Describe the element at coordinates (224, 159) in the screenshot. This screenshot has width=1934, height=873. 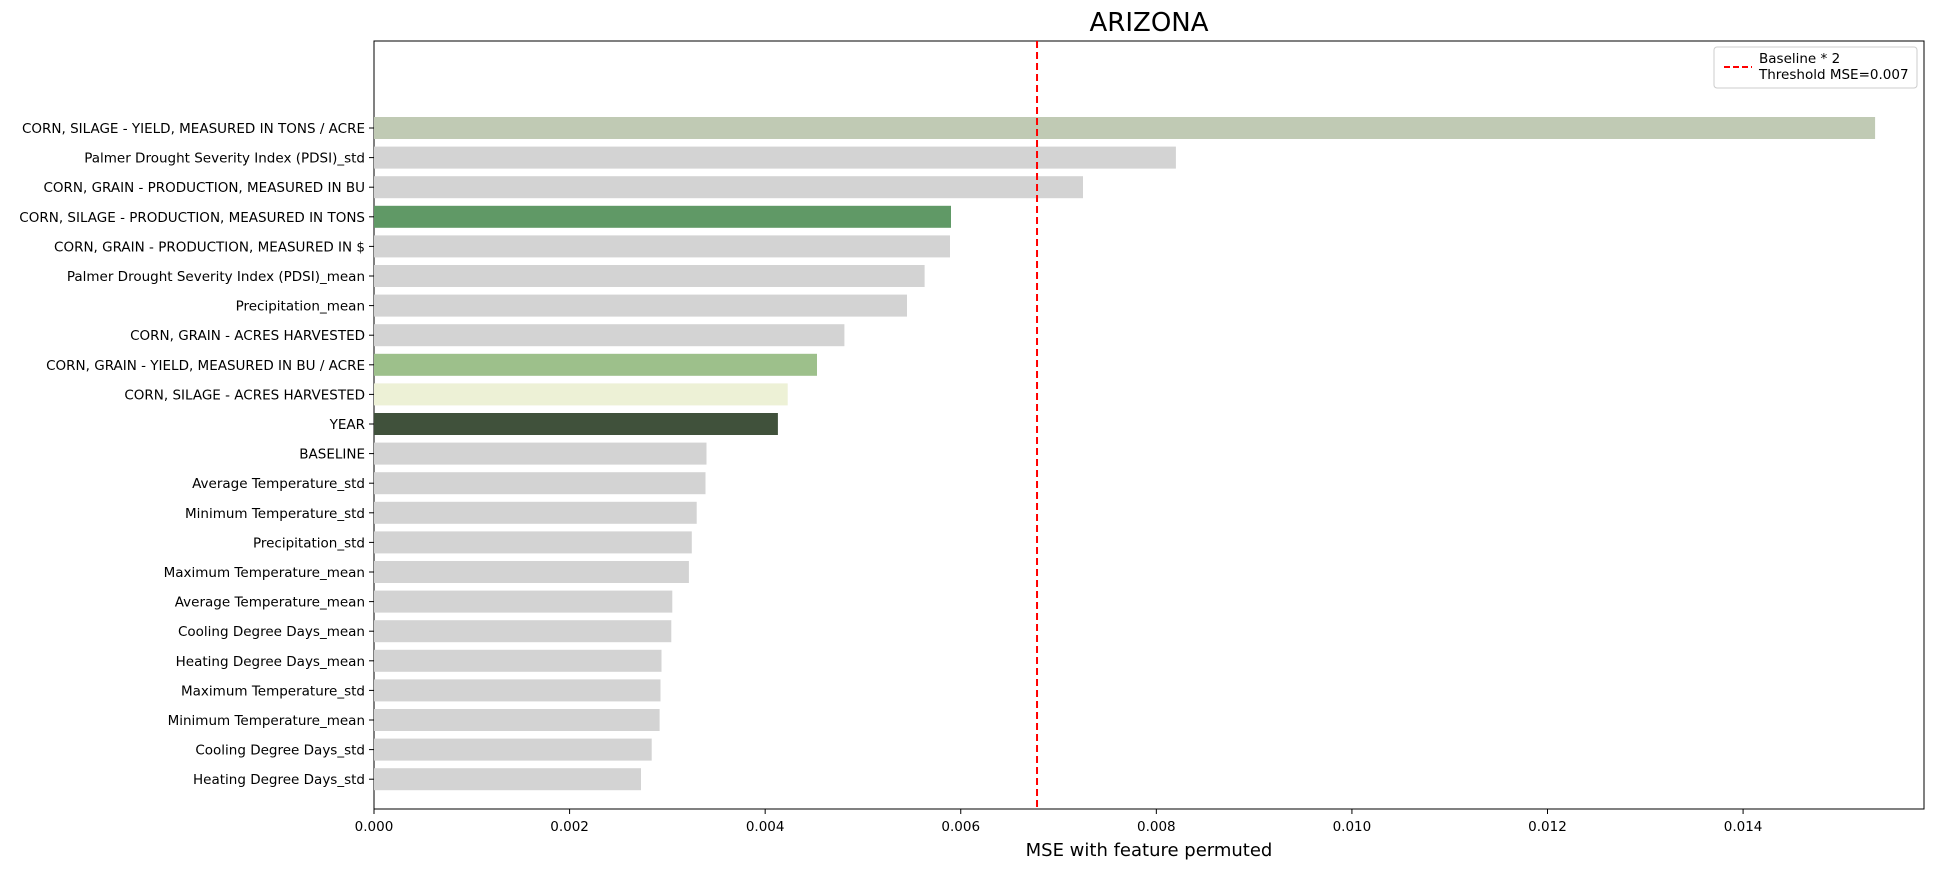
I see `y-tick-label: Palmer Drought Severity Index (PDSI)_std` at that location.